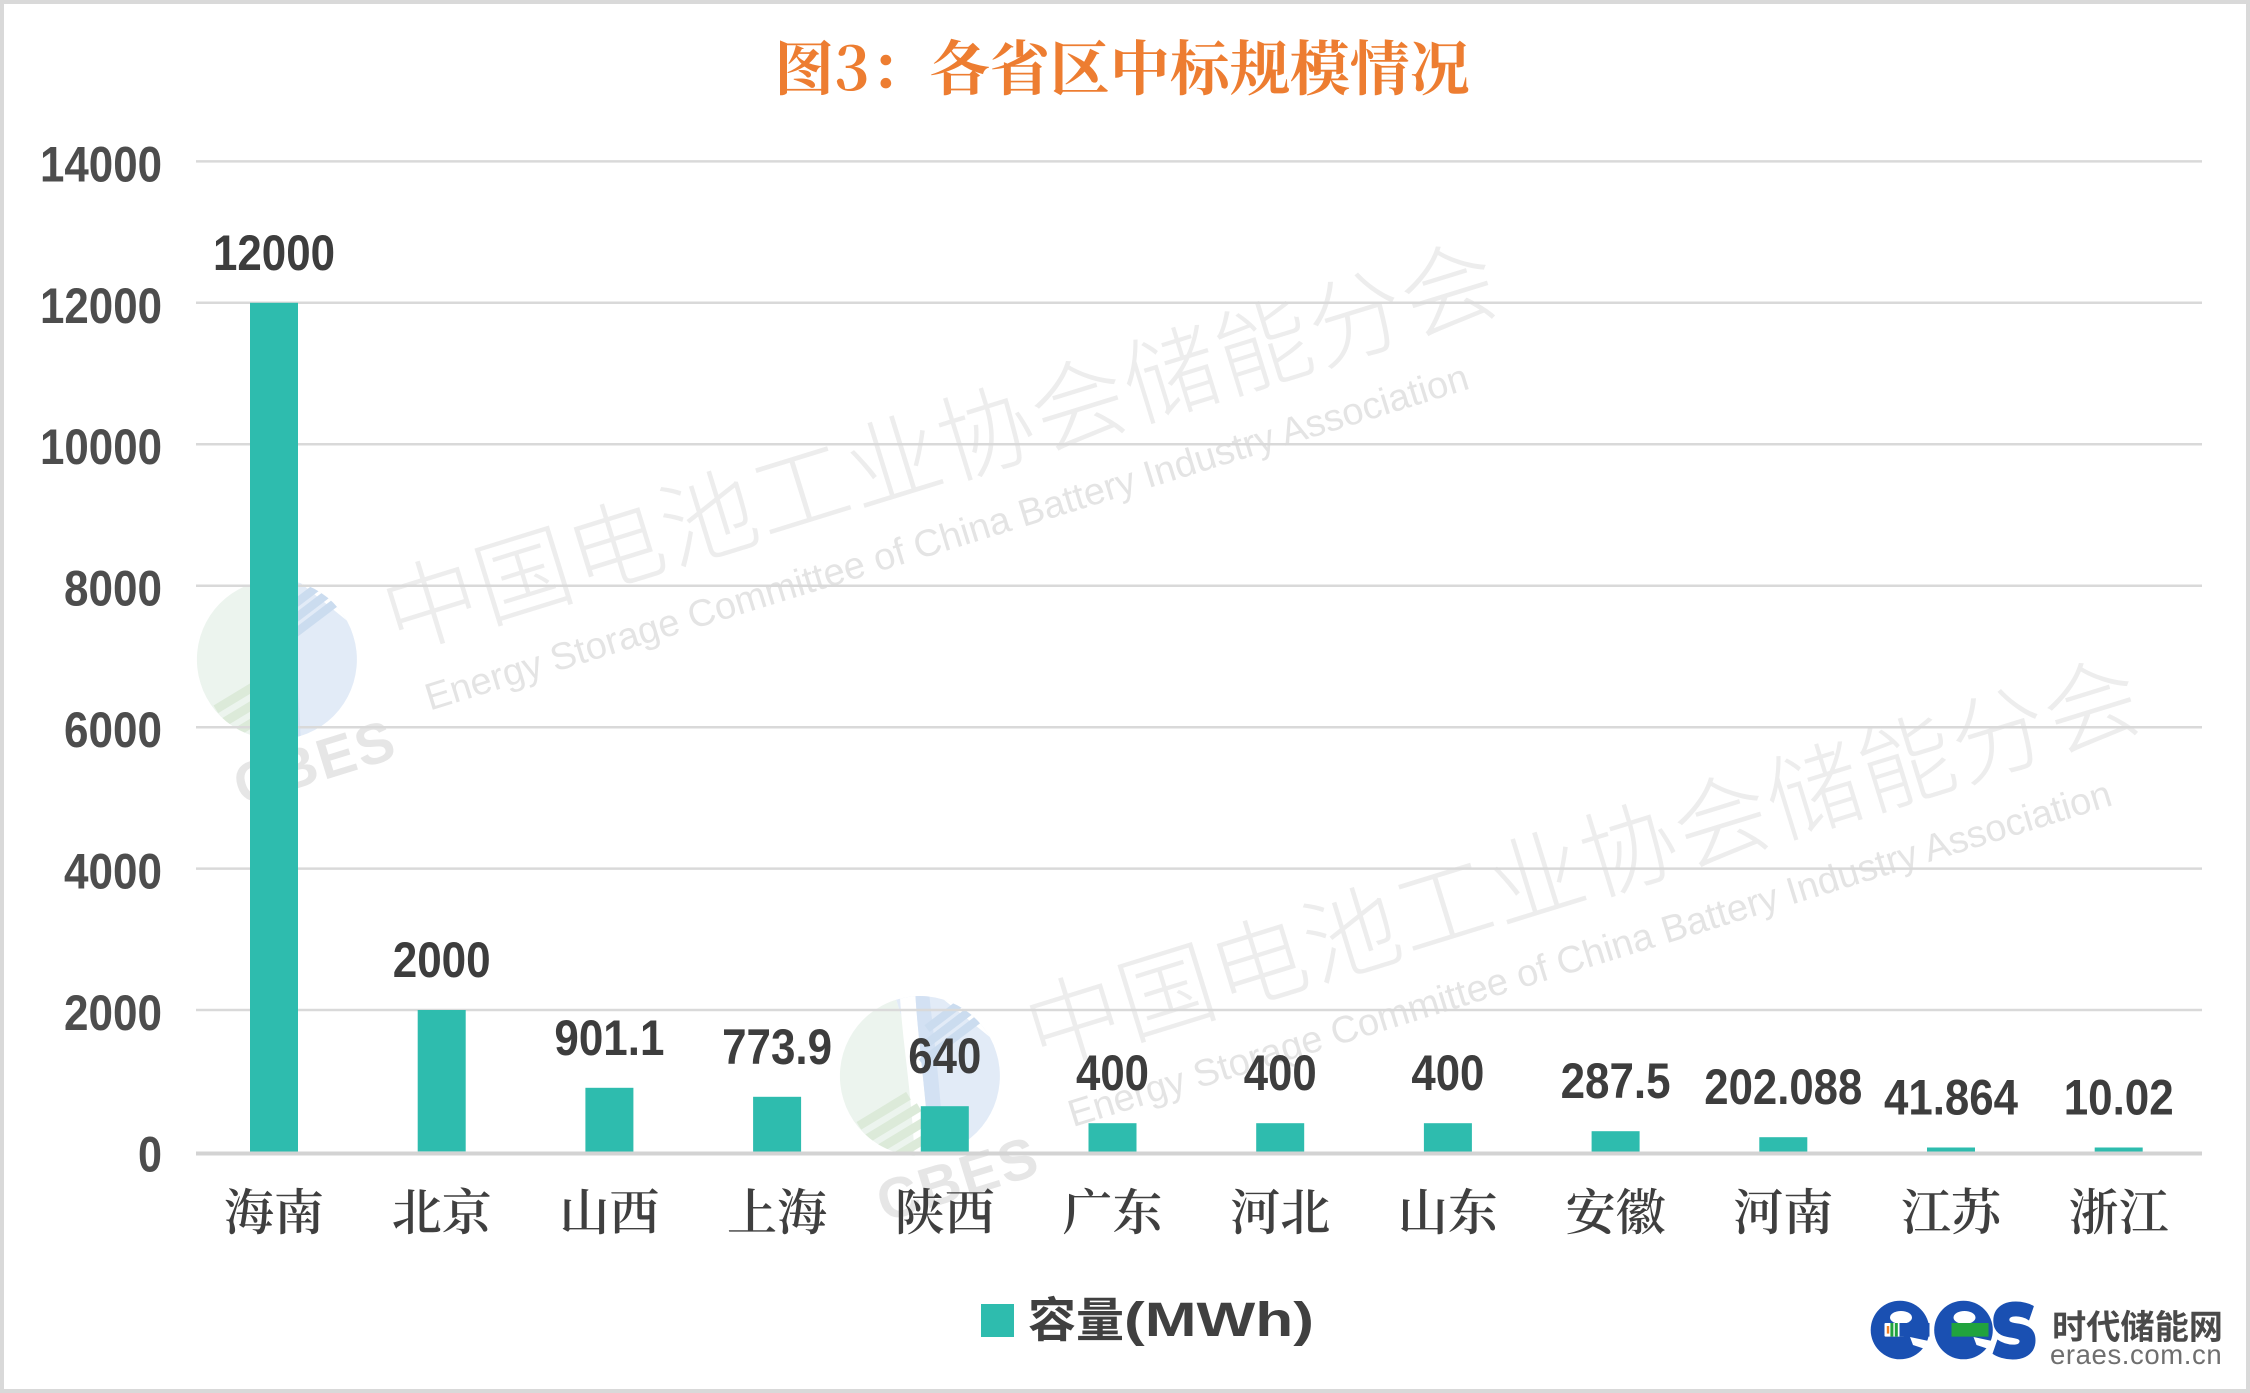 This screenshot has width=2250, height=1393. What do you see at coordinates (101, 164) in the screenshot?
I see `svg-text: 14000` at bounding box center [101, 164].